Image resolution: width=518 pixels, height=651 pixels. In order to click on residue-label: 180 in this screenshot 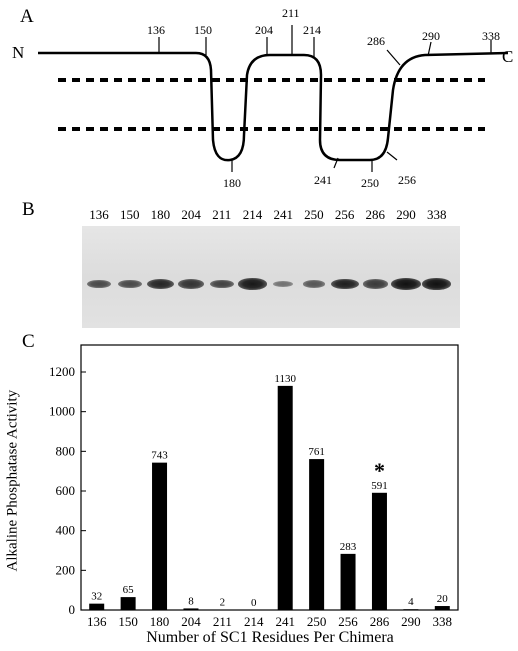, I will do `click(232, 183)`.